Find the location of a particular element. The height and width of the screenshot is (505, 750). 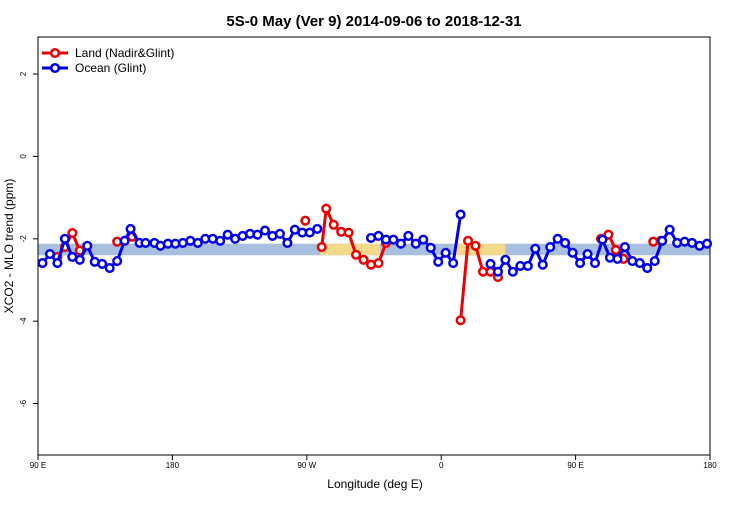

y-axis-label: XCO2 - MLO trend (ppm) is located at coordinates (9, 246).